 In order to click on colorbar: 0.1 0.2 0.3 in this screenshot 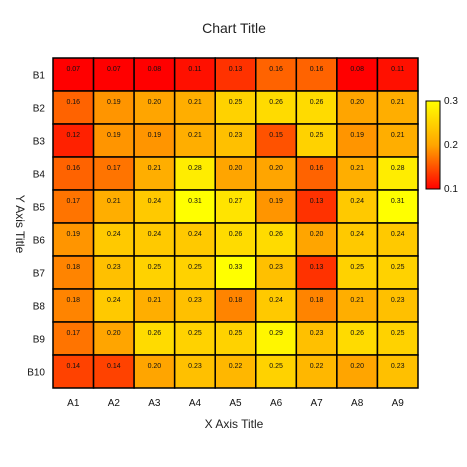, I will do `click(441, 145)`.